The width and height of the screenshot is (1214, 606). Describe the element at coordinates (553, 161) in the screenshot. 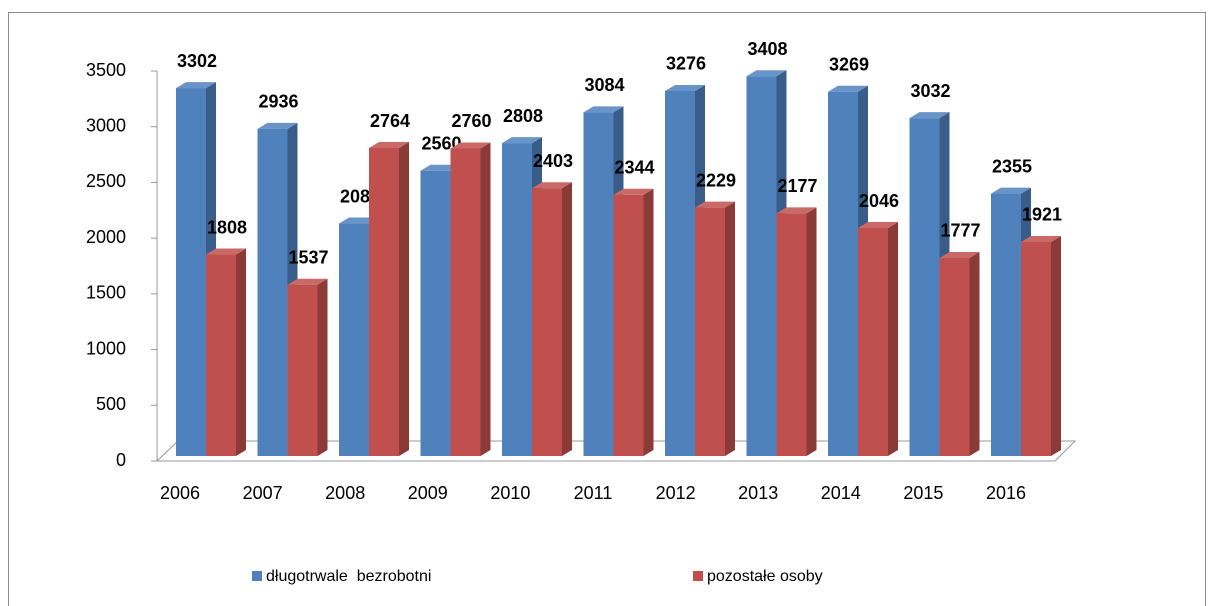

I see `data-label: 2403` at that location.